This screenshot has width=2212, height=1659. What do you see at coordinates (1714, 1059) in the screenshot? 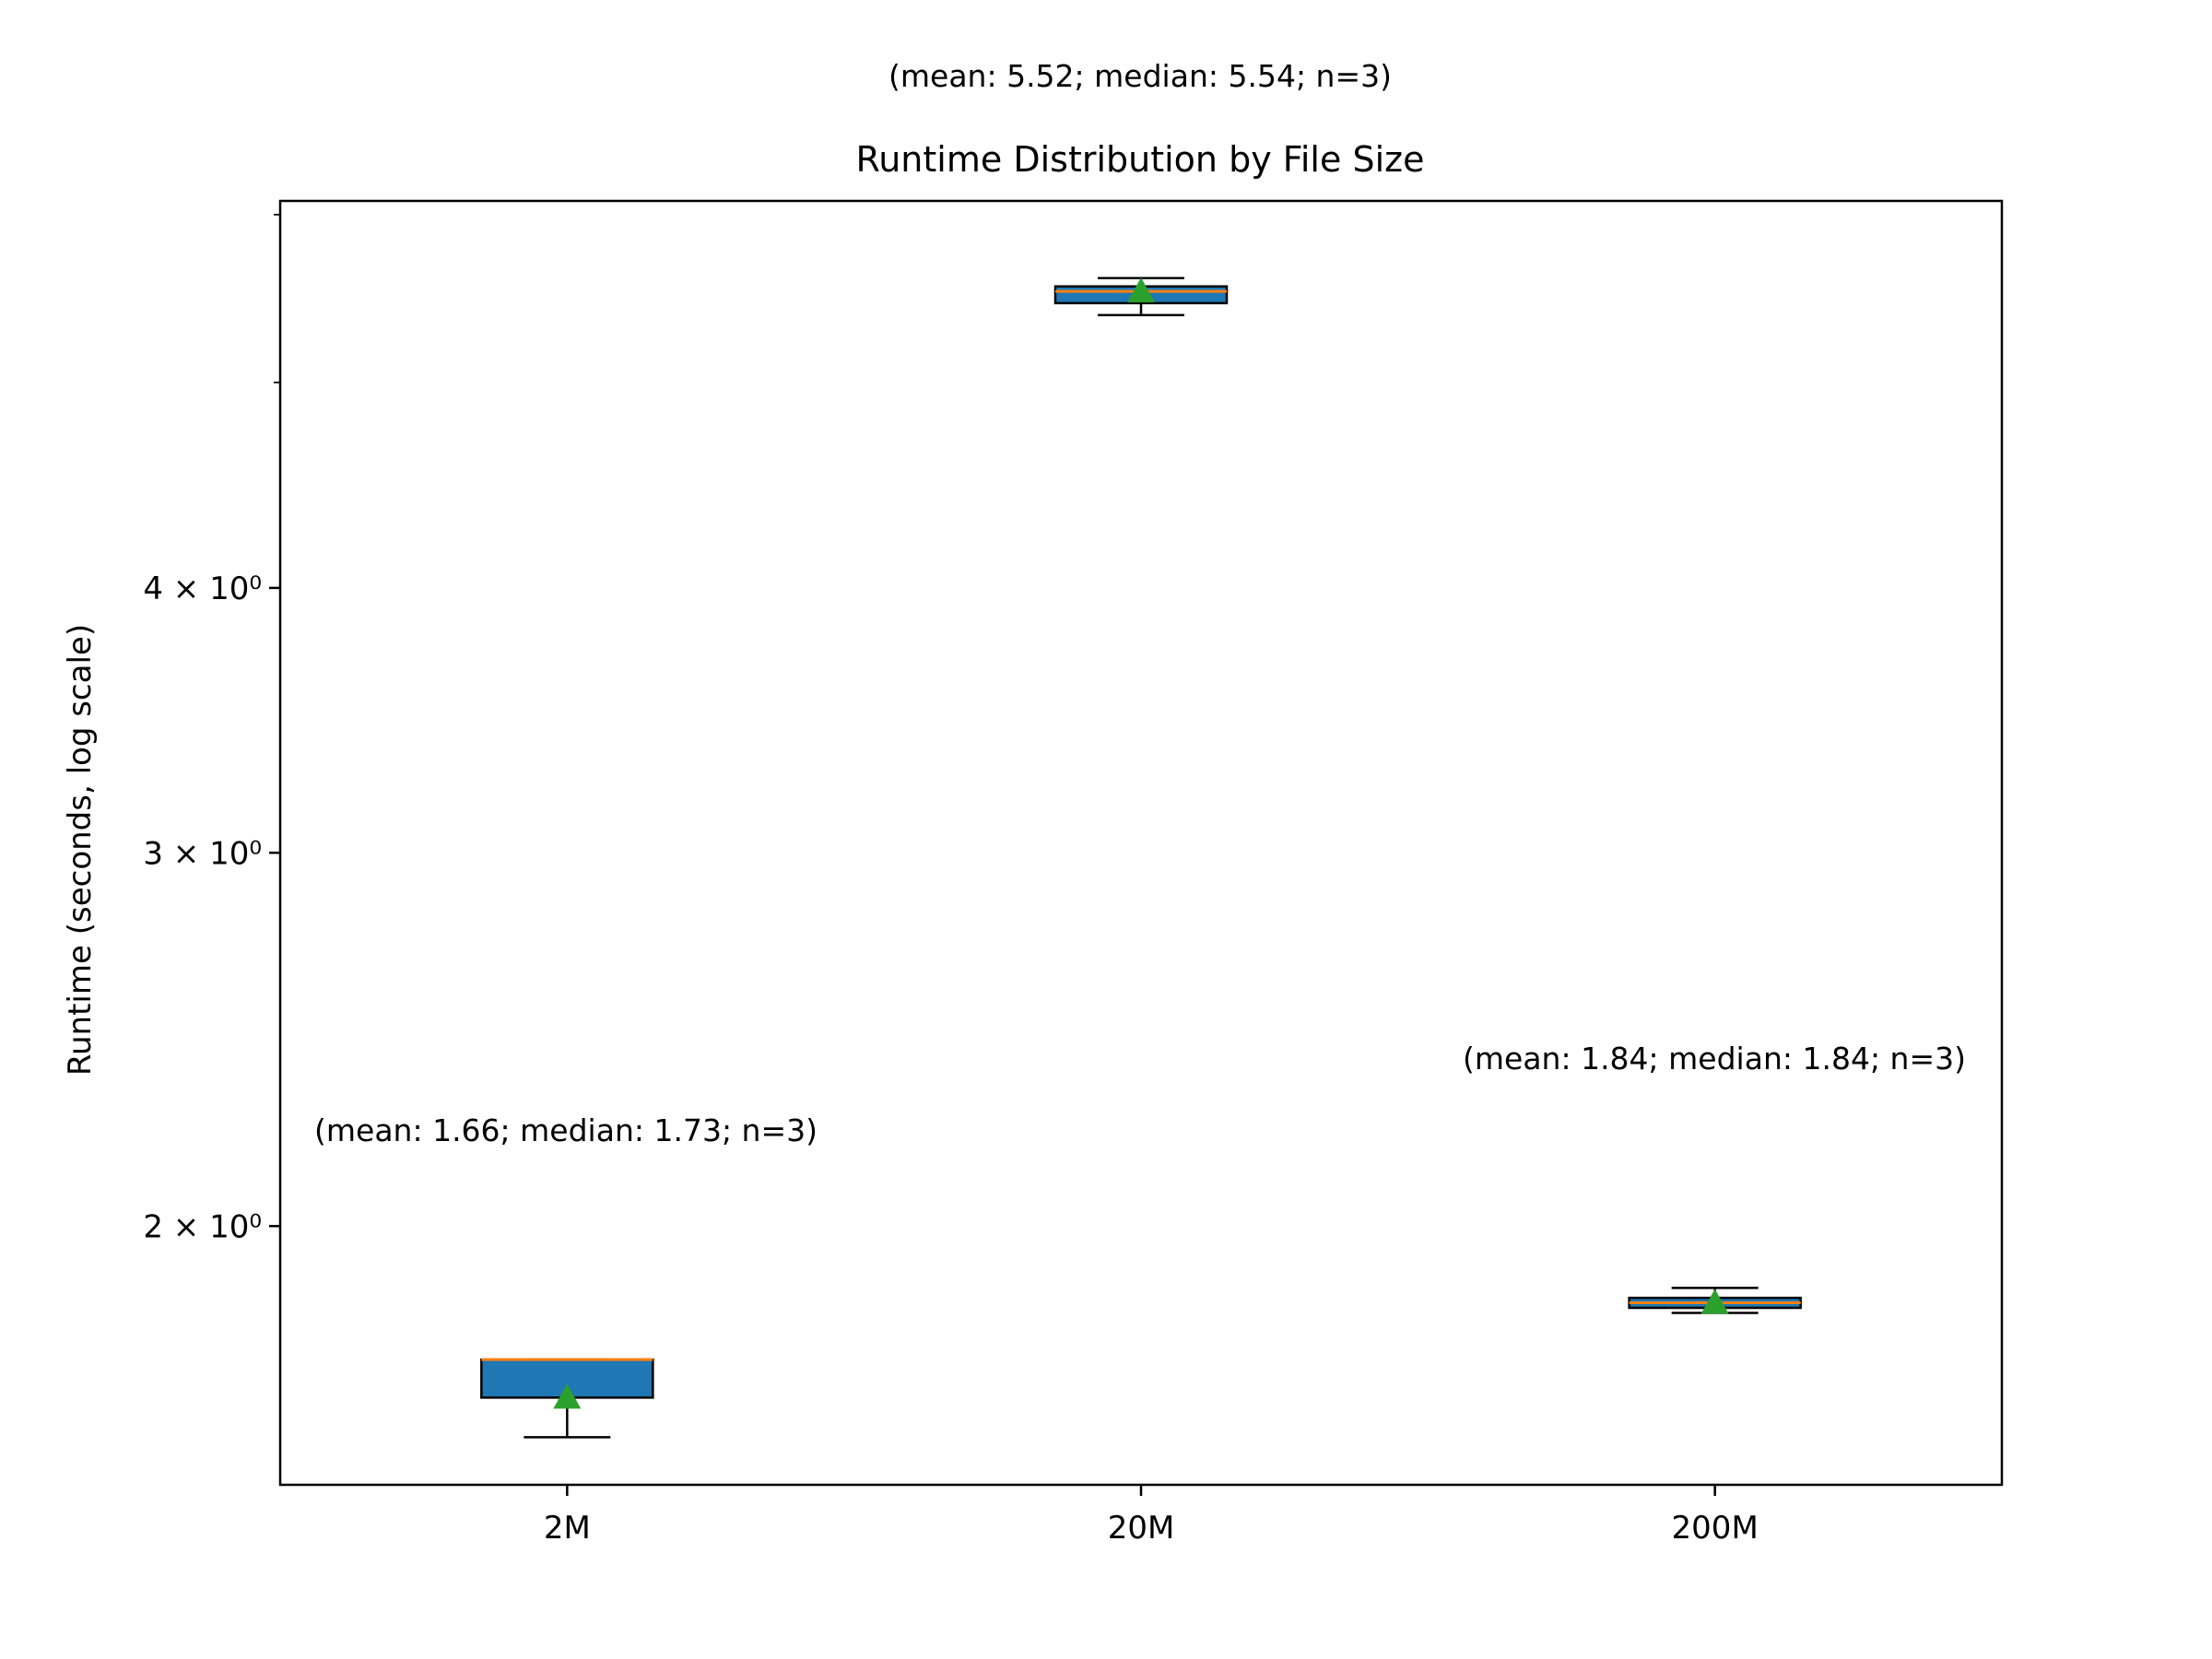
I see `stats-annotation-200M: (mean: 1.84; median: 1.84; n=3)` at bounding box center [1714, 1059].